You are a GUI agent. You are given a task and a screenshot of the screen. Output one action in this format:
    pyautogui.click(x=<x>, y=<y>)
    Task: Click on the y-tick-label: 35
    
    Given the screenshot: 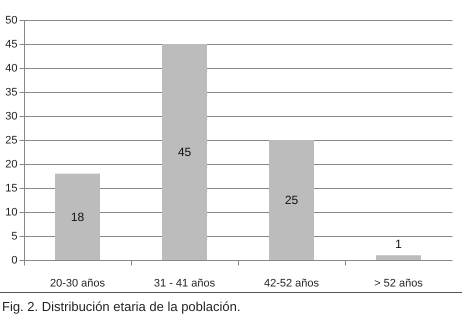 What is the action you would take?
    pyautogui.click(x=11, y=92)
    